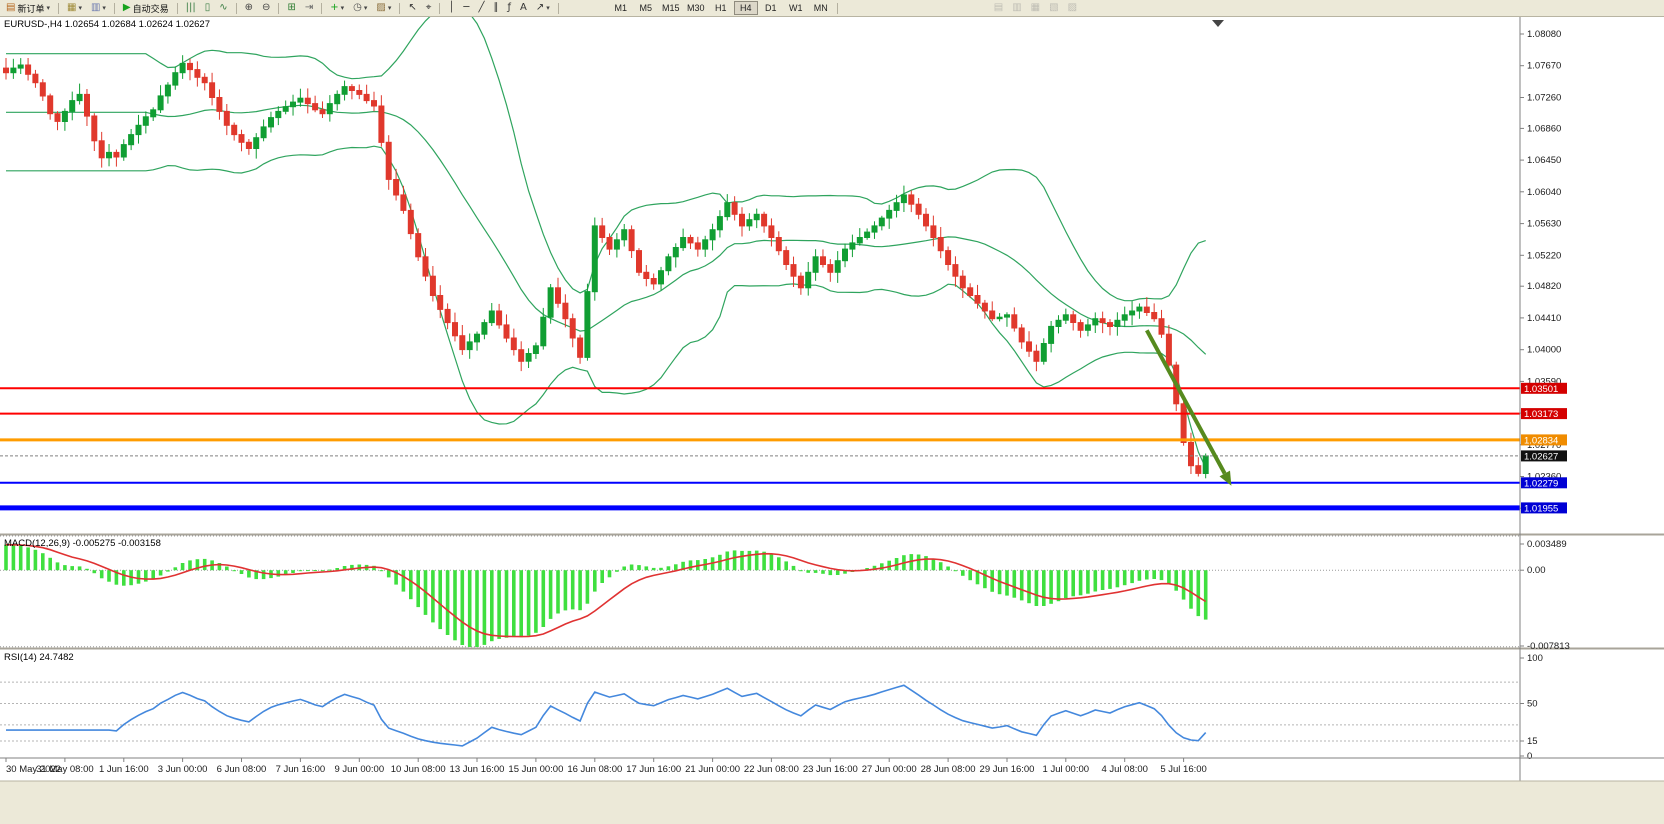  Describe the element at coordinates (28, 8) in the screenshot. I see `new-order-button: ▤ 新订单 ▾` at that location.